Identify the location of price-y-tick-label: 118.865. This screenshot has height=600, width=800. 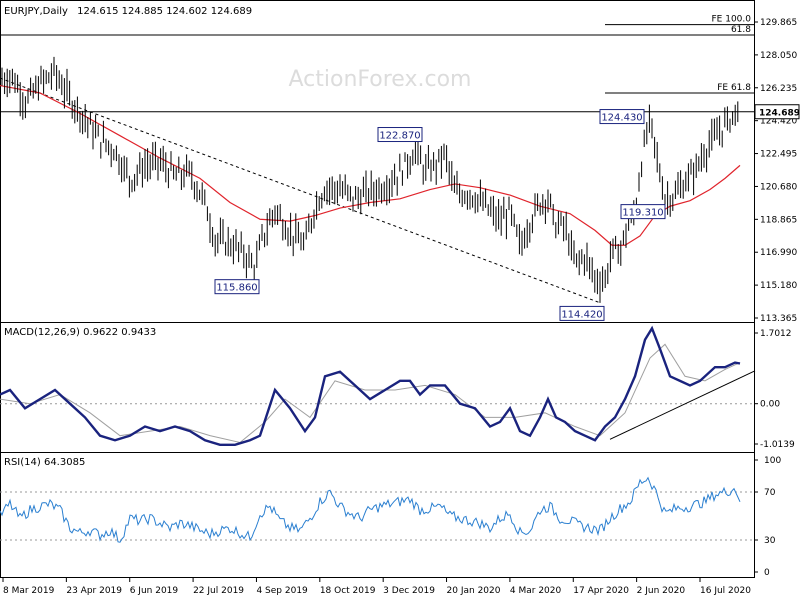
(778, 220).